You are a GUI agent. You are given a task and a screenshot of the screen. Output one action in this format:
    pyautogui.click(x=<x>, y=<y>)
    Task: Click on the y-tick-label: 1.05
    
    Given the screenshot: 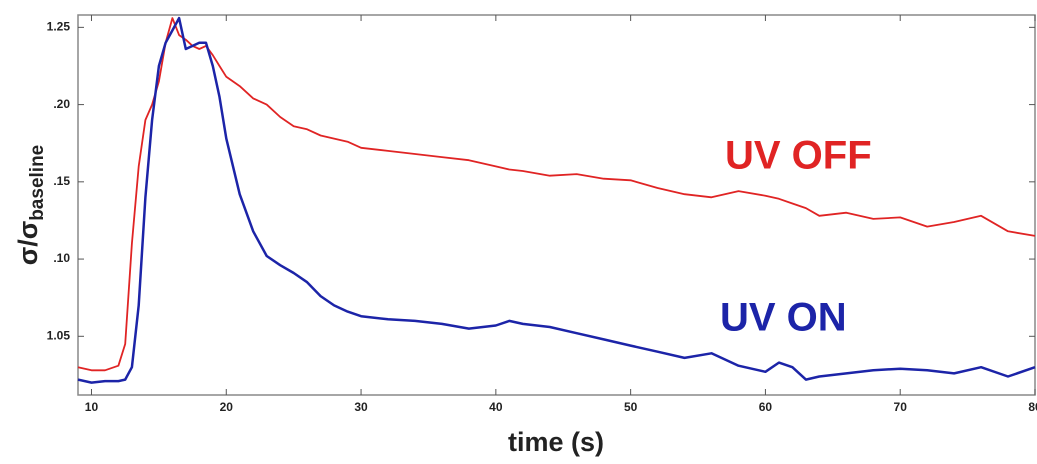 What is the action you would take?
    pyautogui.click(x=59, y=335)
    